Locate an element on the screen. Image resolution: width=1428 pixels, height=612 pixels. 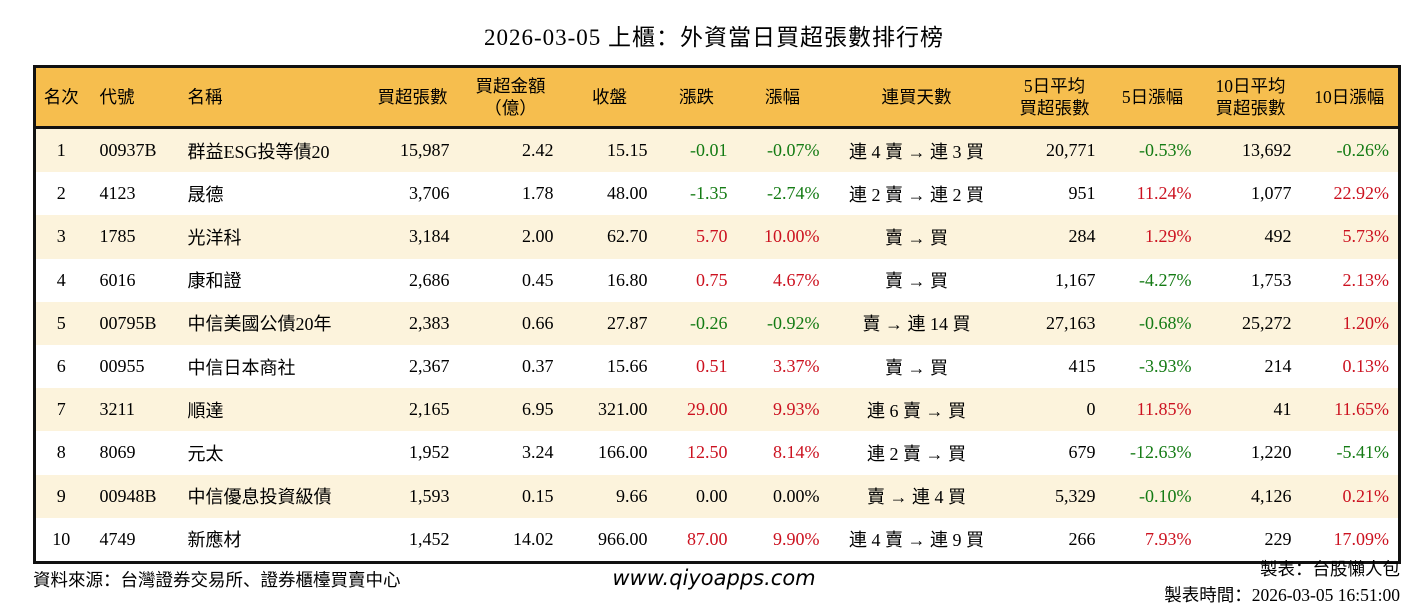
rank-cell: 7 is located at coordinates (60, 410).